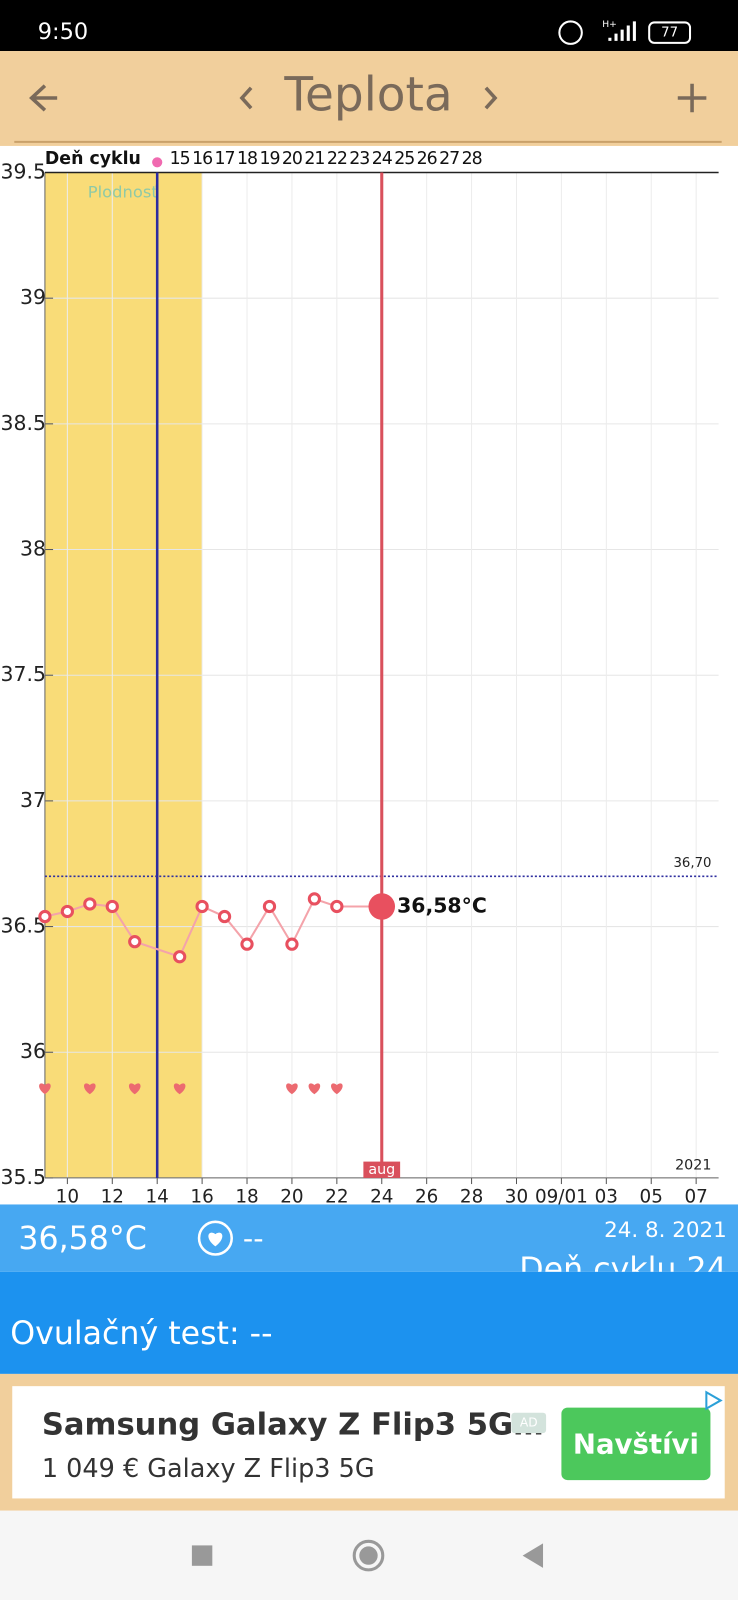  What do you see at coordinates (23, 926) in the screenshot?
I see `y-tick-label: 36.5` at bounding box center [23, 926].